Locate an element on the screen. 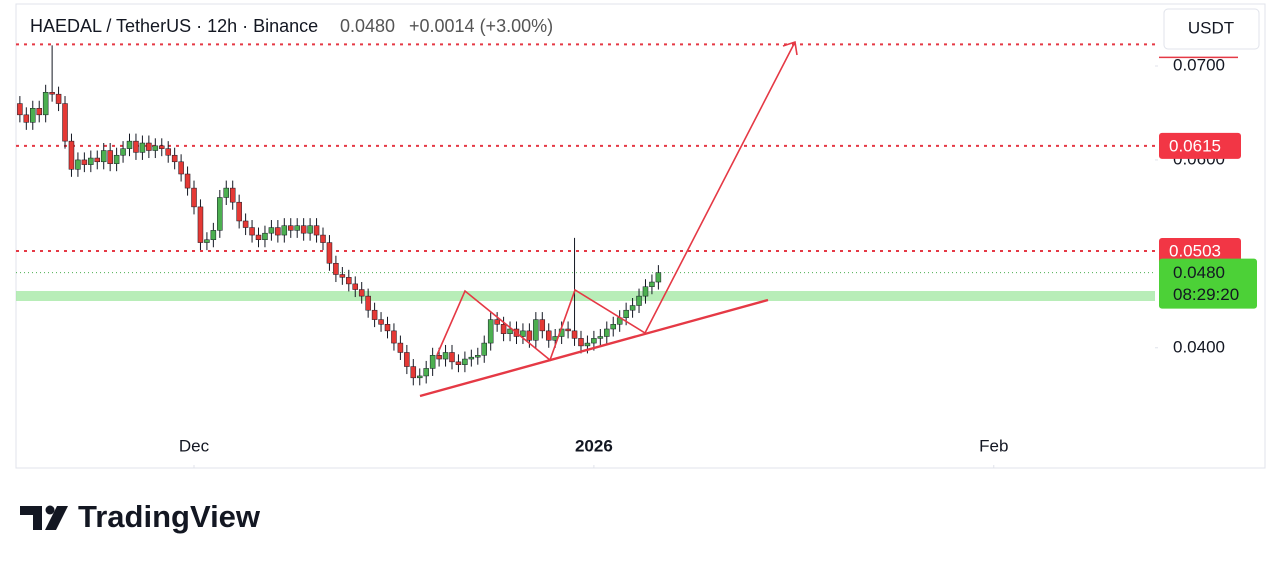  currency: USDT is located at coordinates (1211, 27).